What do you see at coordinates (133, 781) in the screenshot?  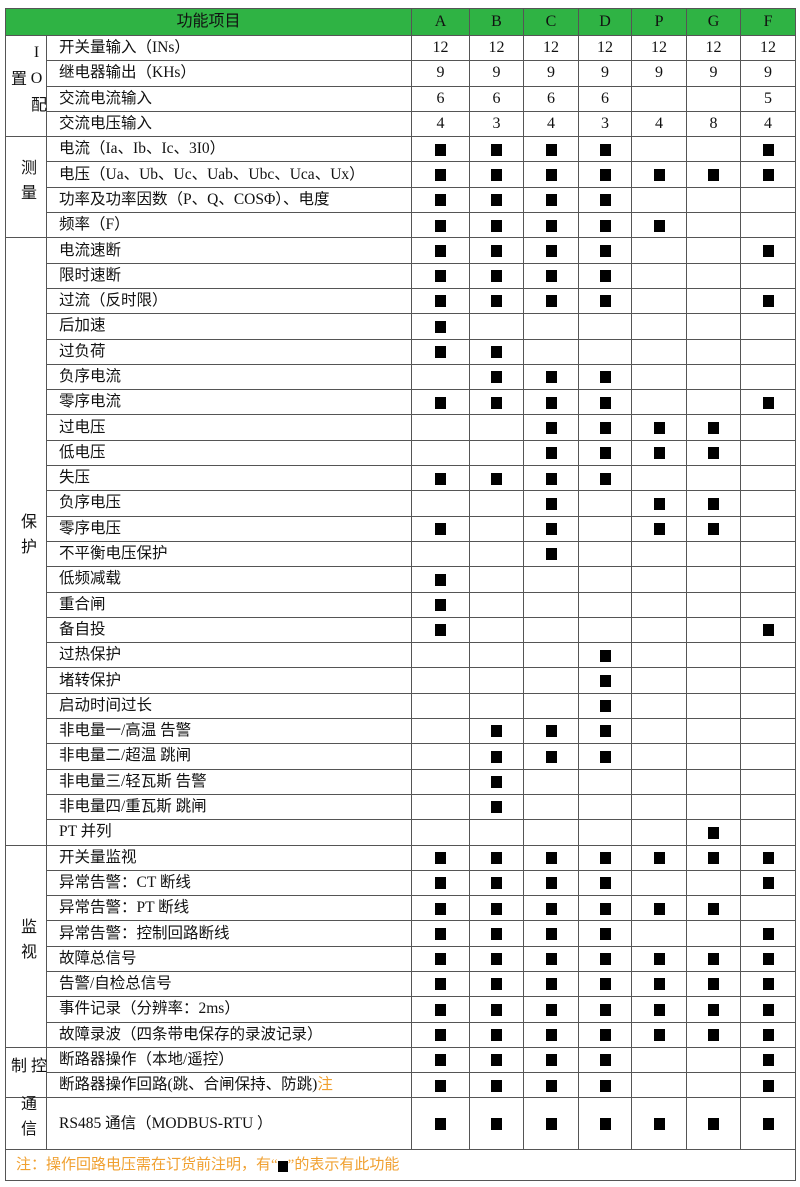 I see `row-label-text: 非电量三/轻瓦斯 告警` at bounding box center [133, 781].